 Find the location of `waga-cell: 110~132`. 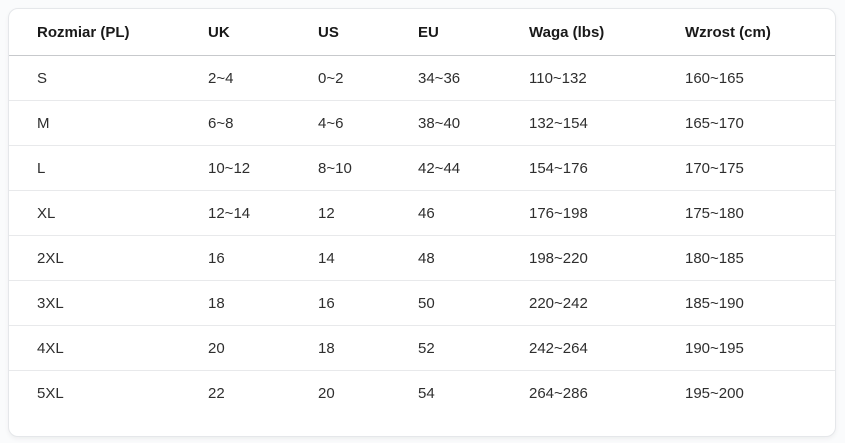

waga-cell: 110~132 is located at coordinates (607, 78).